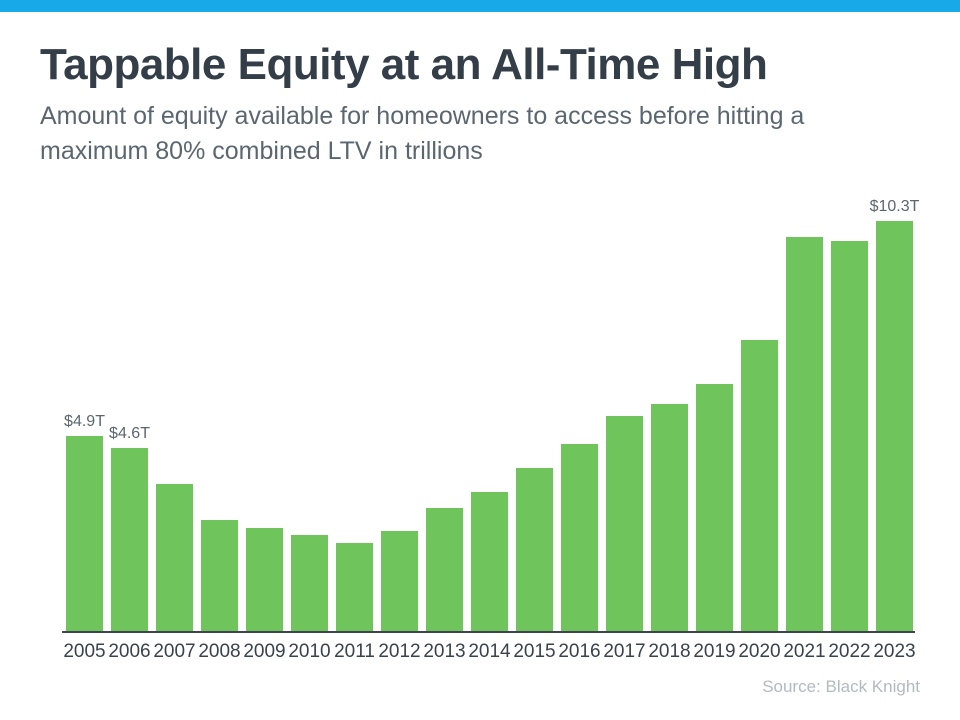 The height and width of the screenshot is (720, 960). I want to click on bar-slot-2006: $4.6T, so click(129, 411).